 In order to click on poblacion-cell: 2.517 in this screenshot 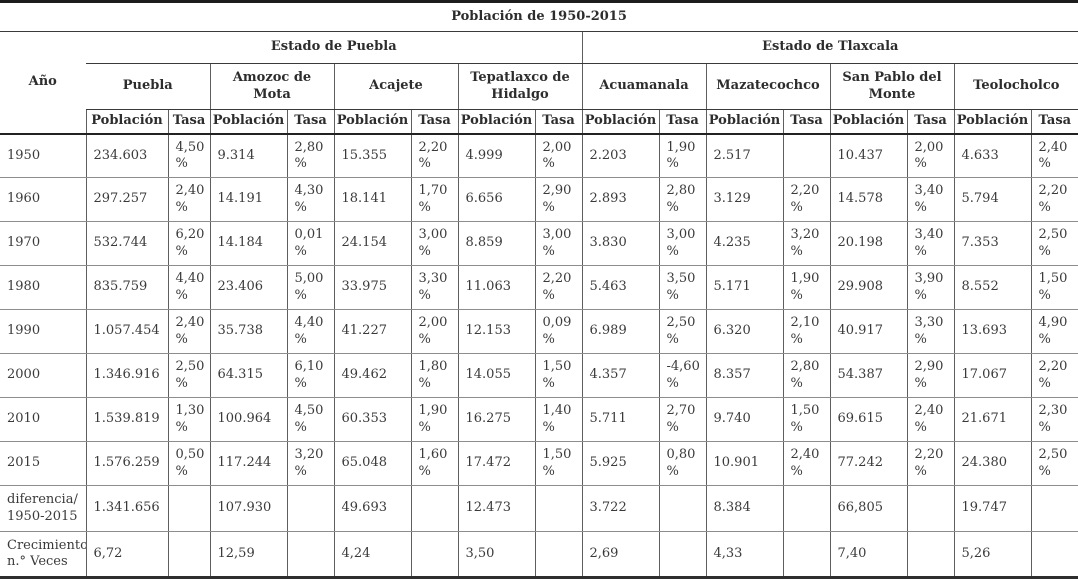, I will do `click(744, 155)`.